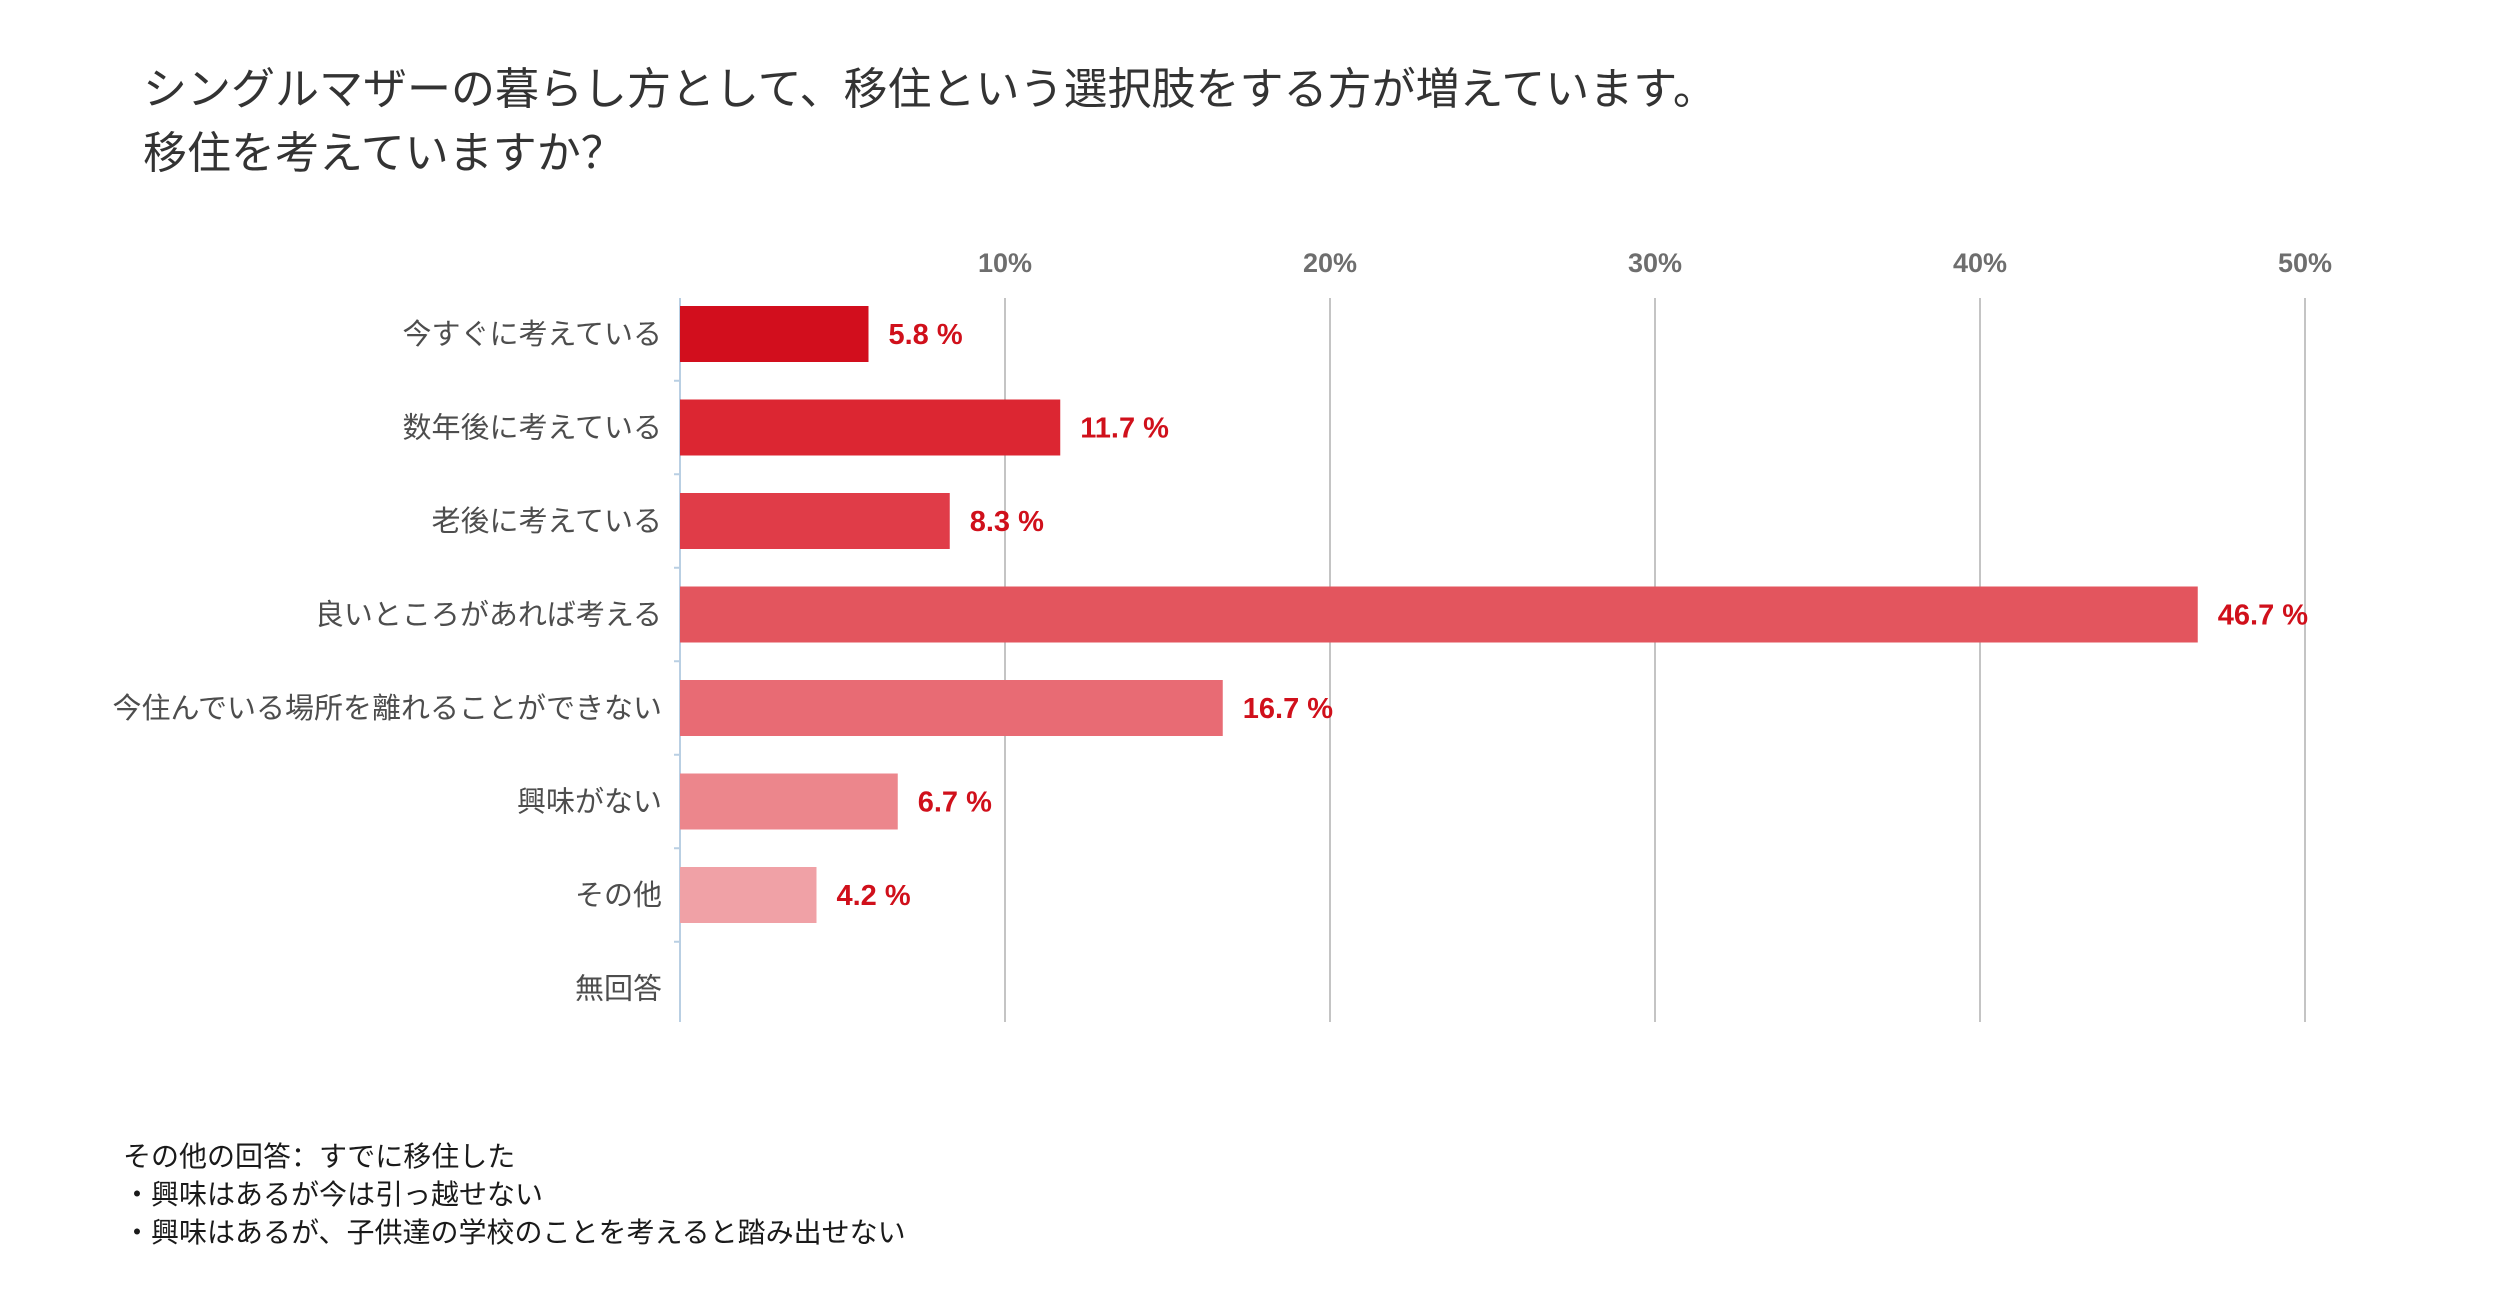 The image size is (2520, 1305). Describe the element at coordinates (1124, 429) in the screenshot. I see `data-label: 11.7 %` at that location.